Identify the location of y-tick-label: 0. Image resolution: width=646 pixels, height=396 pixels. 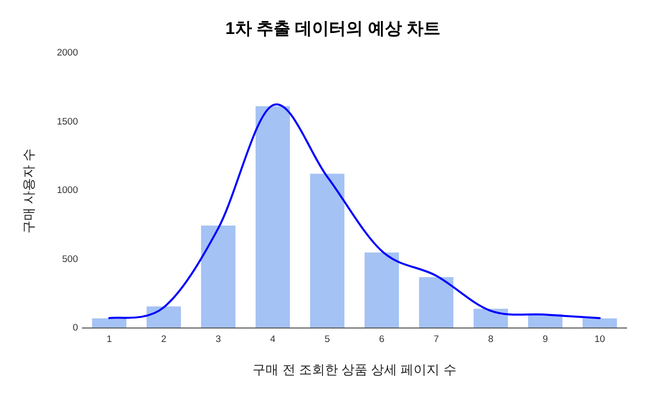
(75, 328).